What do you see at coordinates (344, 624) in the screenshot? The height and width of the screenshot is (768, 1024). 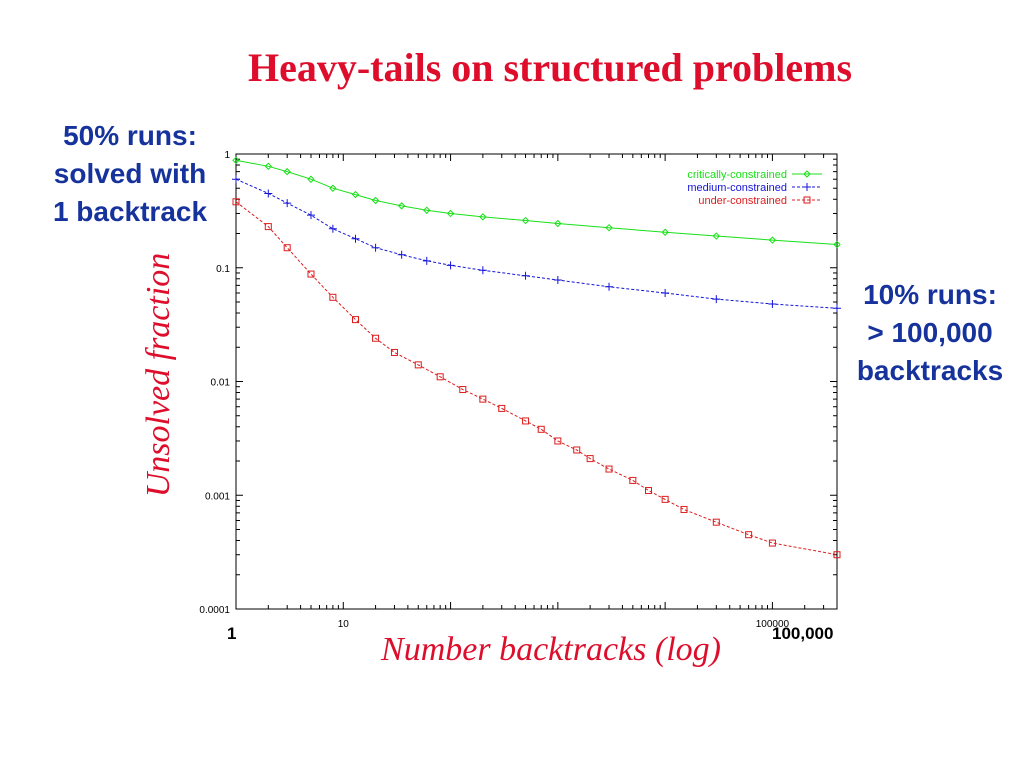 I see `x-tick-label: 10` at bounding box center [344, 624].